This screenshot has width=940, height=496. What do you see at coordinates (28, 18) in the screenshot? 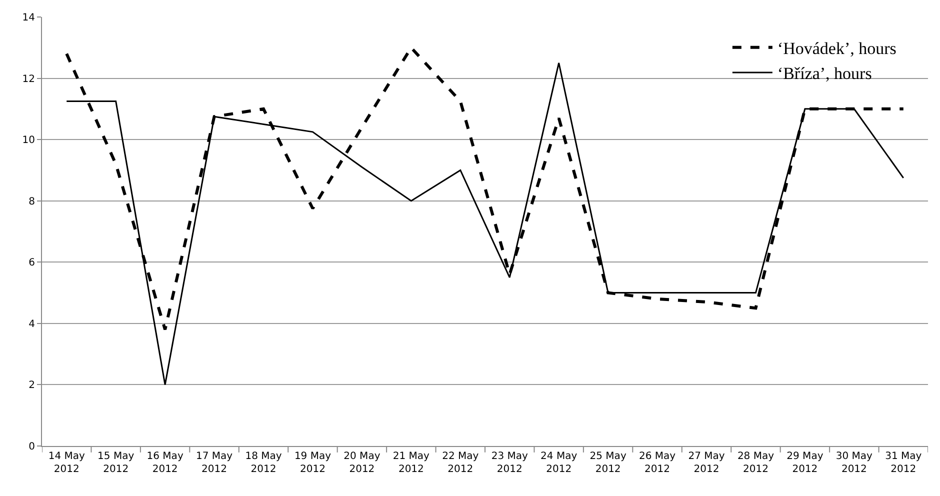
I see `y-tick-label: 14` at bounding box center [28, 18].